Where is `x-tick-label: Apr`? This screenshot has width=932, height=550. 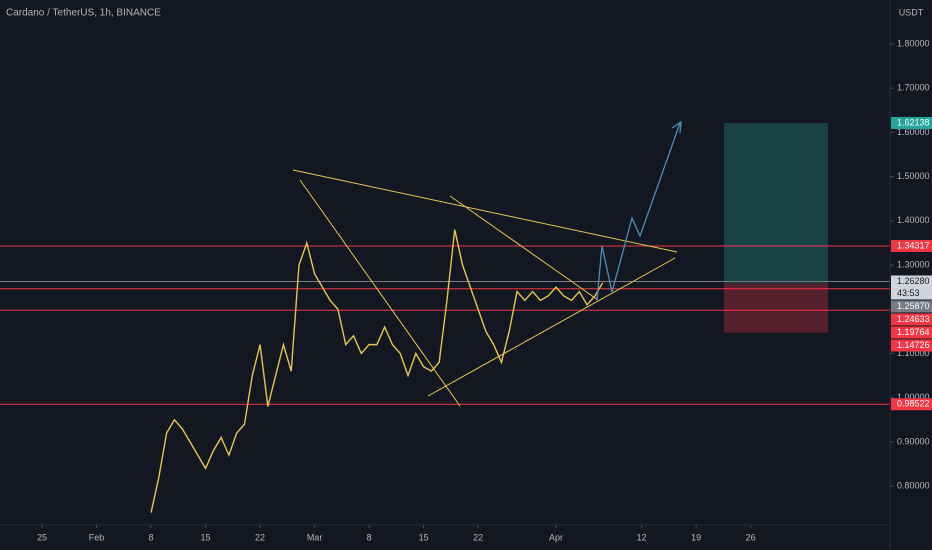 x-tick-label: Apr is located at coordinates (556, 537).